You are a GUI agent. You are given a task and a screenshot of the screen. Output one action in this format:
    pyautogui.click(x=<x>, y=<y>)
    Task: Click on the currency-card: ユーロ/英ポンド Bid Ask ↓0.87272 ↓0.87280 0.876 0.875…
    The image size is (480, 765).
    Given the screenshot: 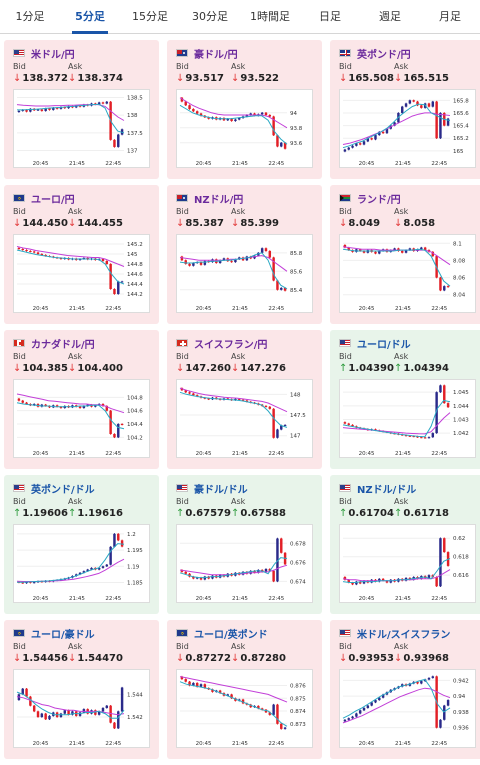 What is the action you would take?
    pyautogui.click(x=244, y=689)
    